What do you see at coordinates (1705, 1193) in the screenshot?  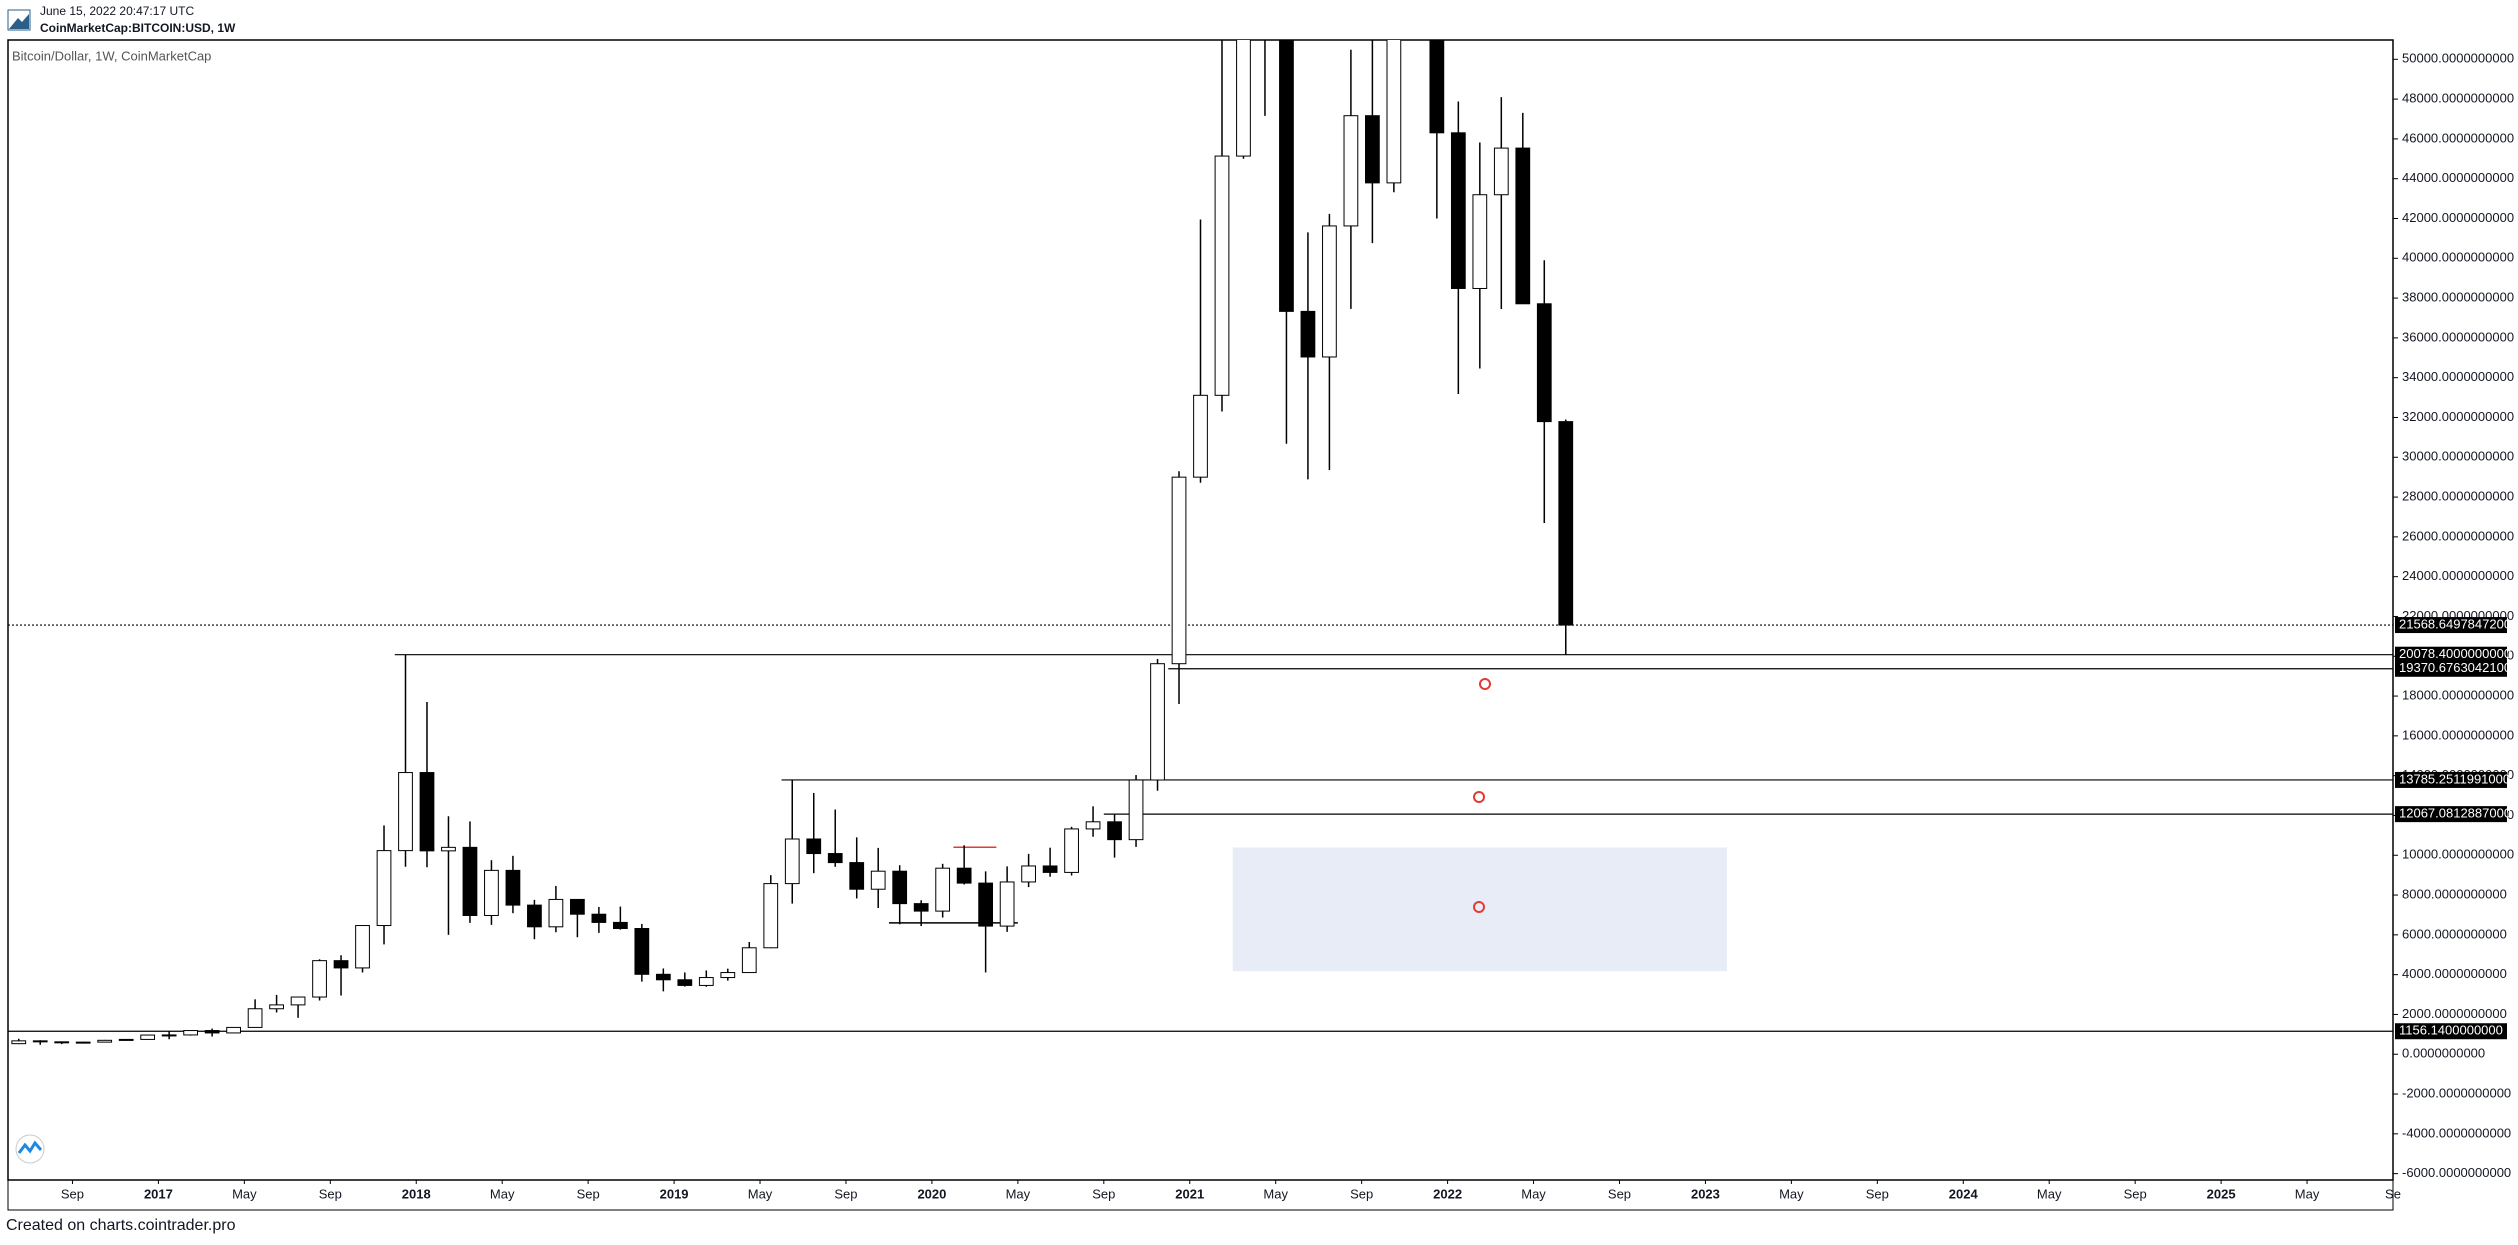 I see `x-tick-label: 2023` at bounding box center [1705, 1193].